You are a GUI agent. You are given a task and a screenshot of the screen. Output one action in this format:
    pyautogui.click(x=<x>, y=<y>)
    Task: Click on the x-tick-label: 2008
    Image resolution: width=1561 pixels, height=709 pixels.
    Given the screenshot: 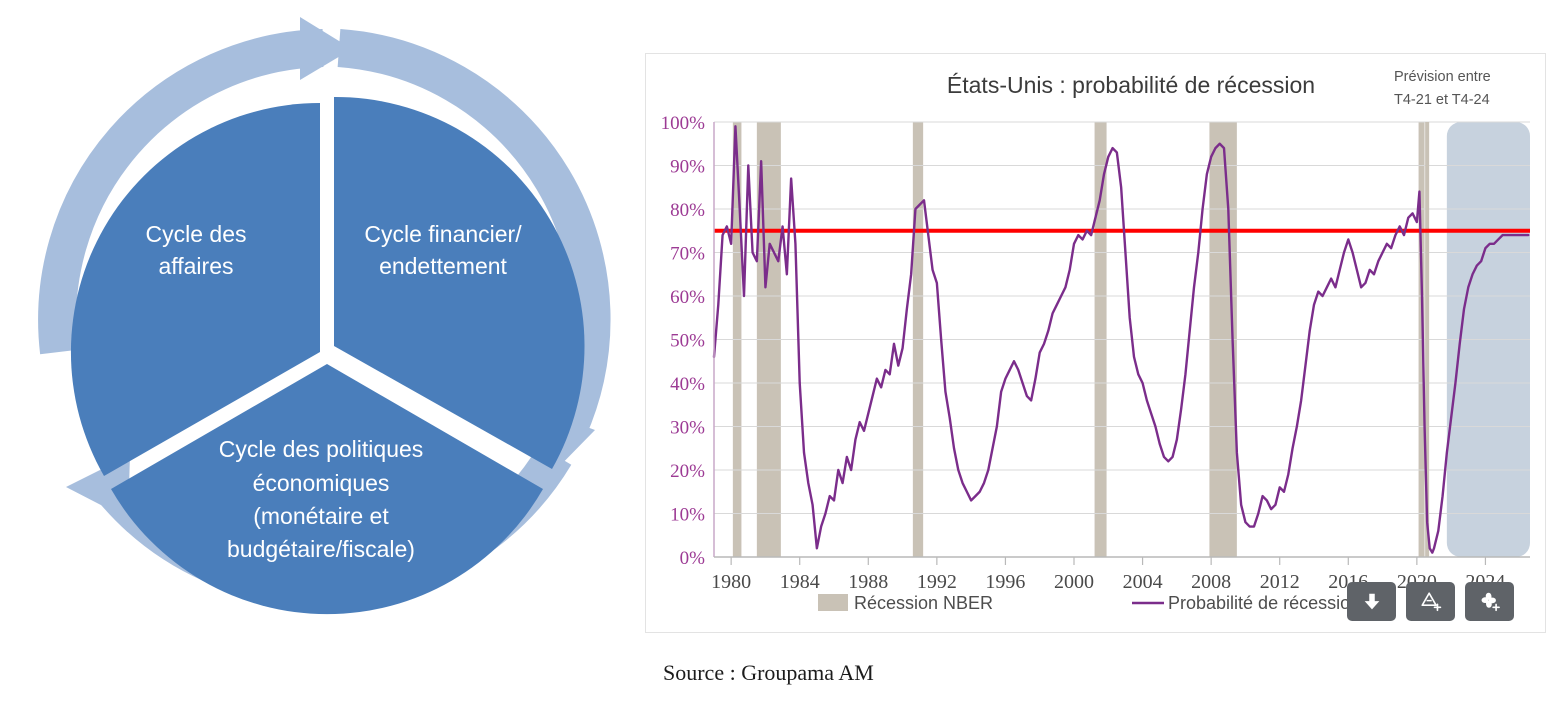 What is the action you would take?
    pyautogui.click(x=1211, y=582)
    